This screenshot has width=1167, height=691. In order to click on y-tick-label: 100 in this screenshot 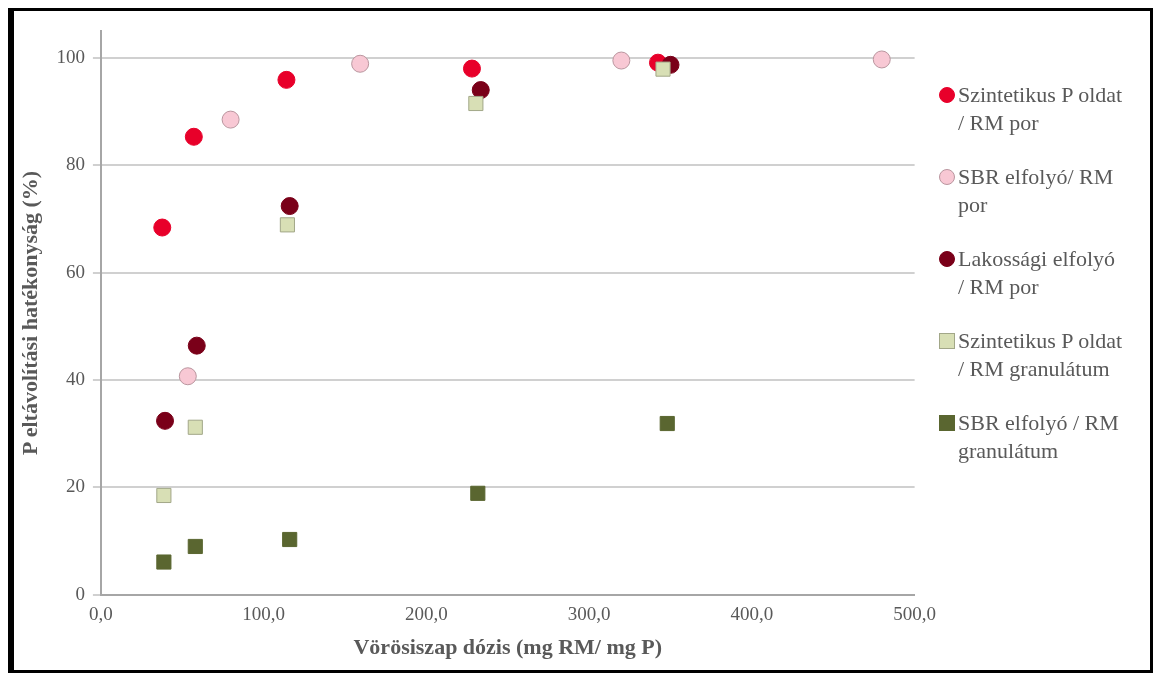, I will do `click(70, 56)`.